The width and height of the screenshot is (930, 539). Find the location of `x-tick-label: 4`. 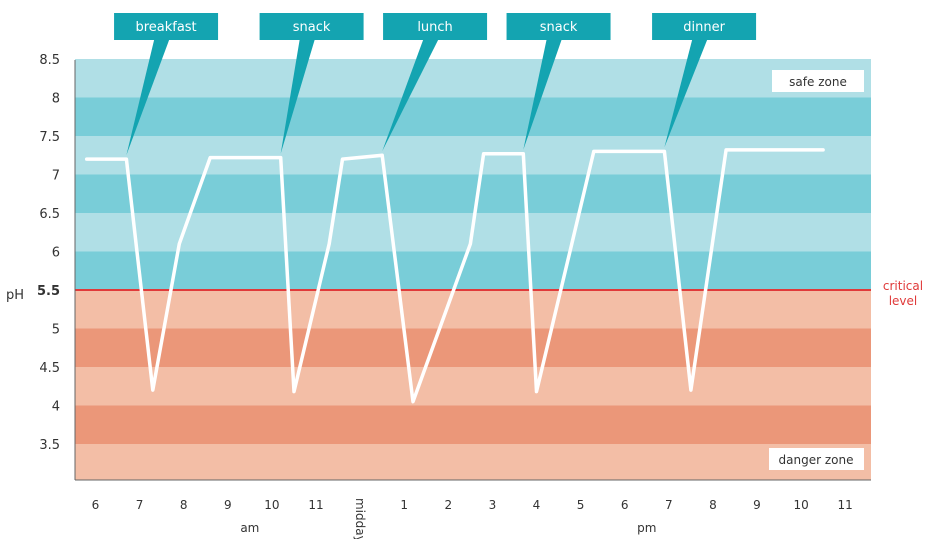

x-tick-label: 4 is located at coordinates (537, 505).